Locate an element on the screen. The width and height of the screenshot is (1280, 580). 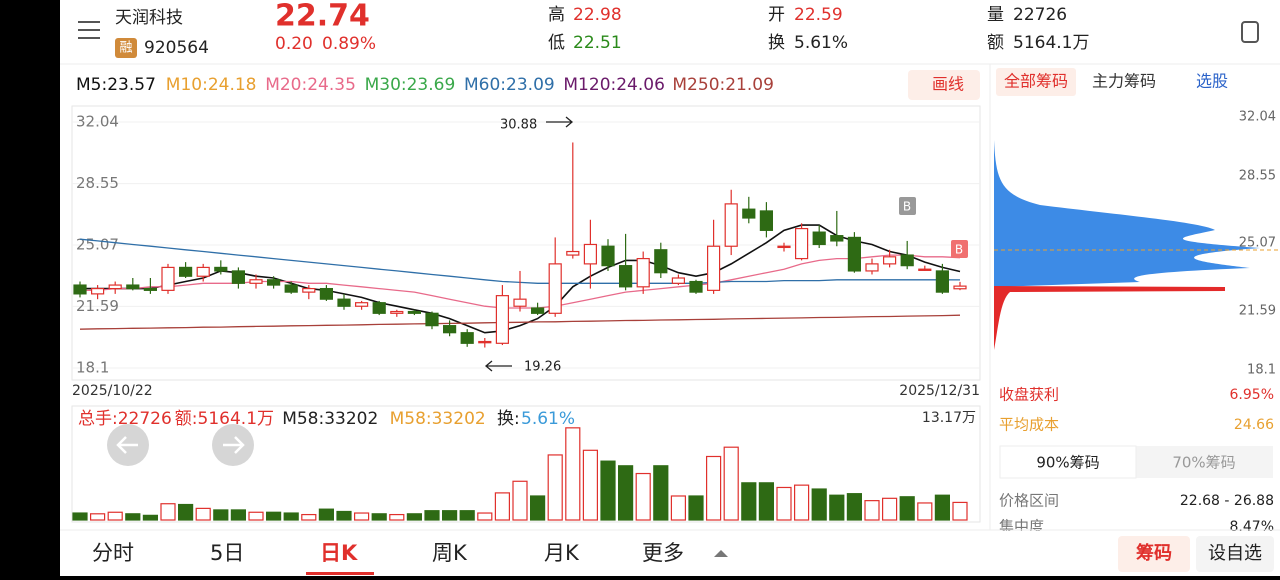
chip-tab: 选股 is located at coordinates (1212, 81).